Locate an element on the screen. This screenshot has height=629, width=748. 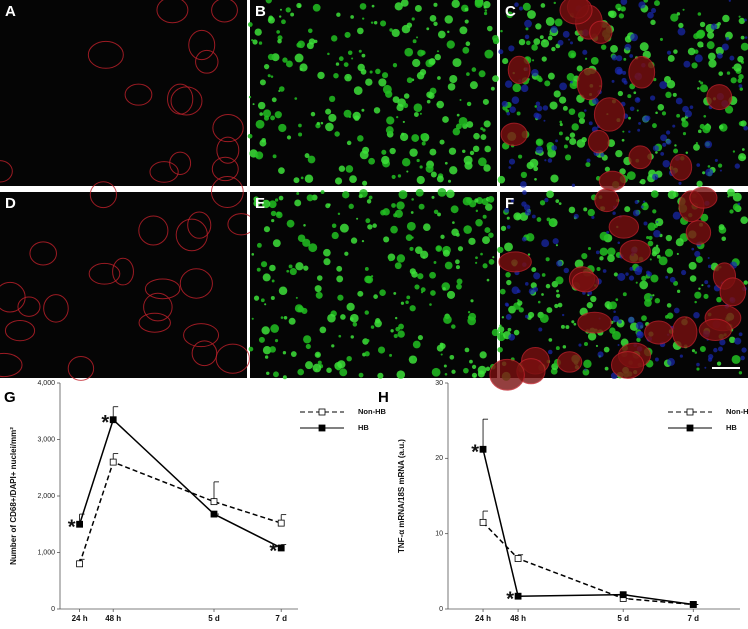
series-line is located at coordinates (588, 527).